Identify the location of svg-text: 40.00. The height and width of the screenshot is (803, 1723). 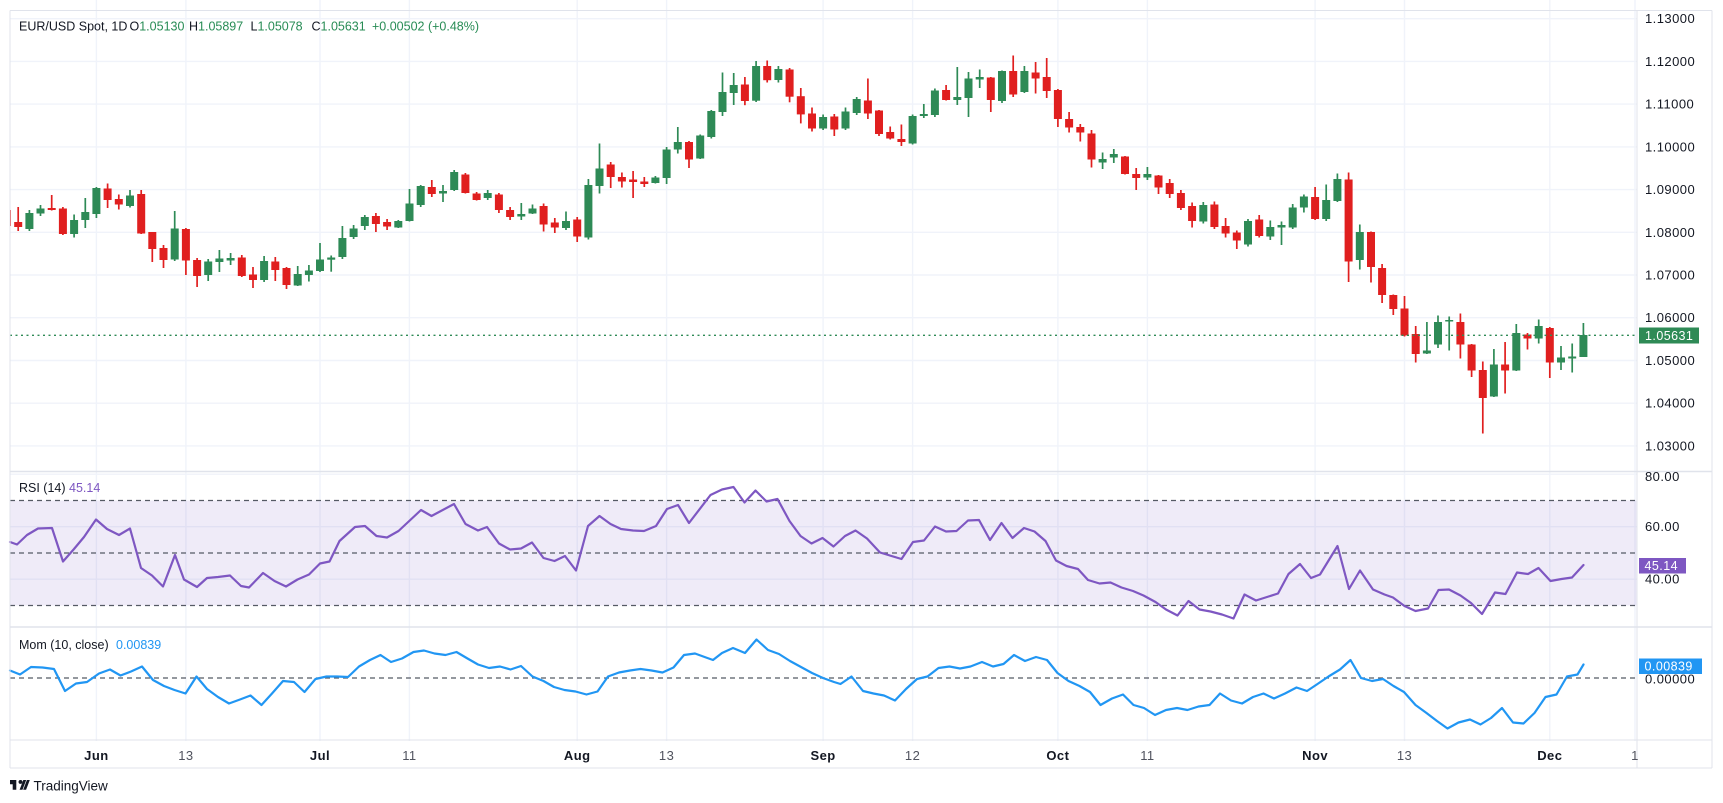
(1662, 579).